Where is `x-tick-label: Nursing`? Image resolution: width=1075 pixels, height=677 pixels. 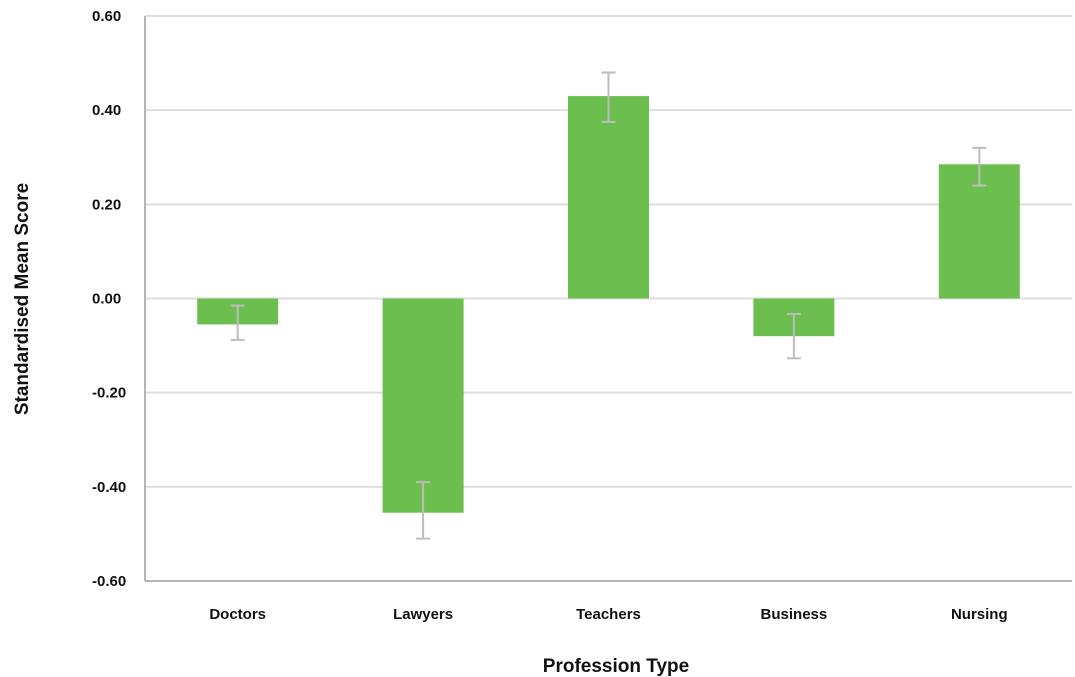
x-tick-label: Nursing is located at coordinates (979, 614).